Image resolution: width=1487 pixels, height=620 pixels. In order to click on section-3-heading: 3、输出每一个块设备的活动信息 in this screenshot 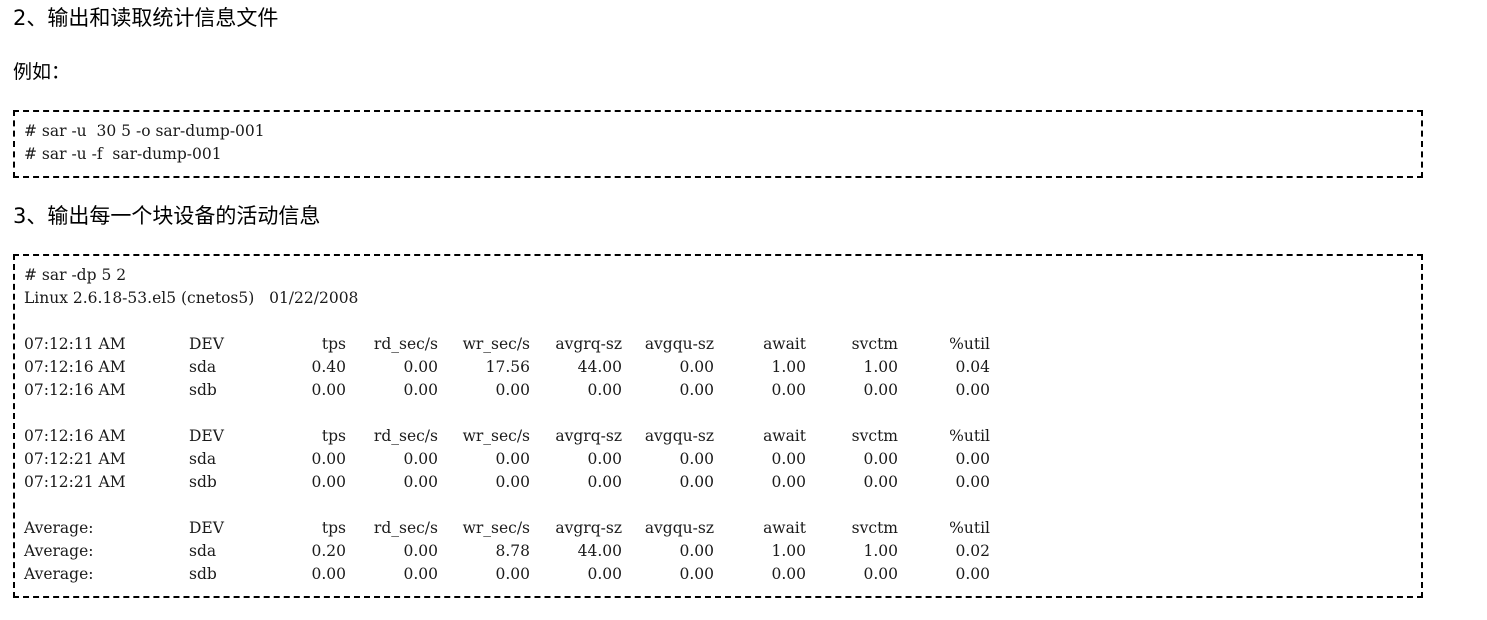, I will do `click(167, 216)`.